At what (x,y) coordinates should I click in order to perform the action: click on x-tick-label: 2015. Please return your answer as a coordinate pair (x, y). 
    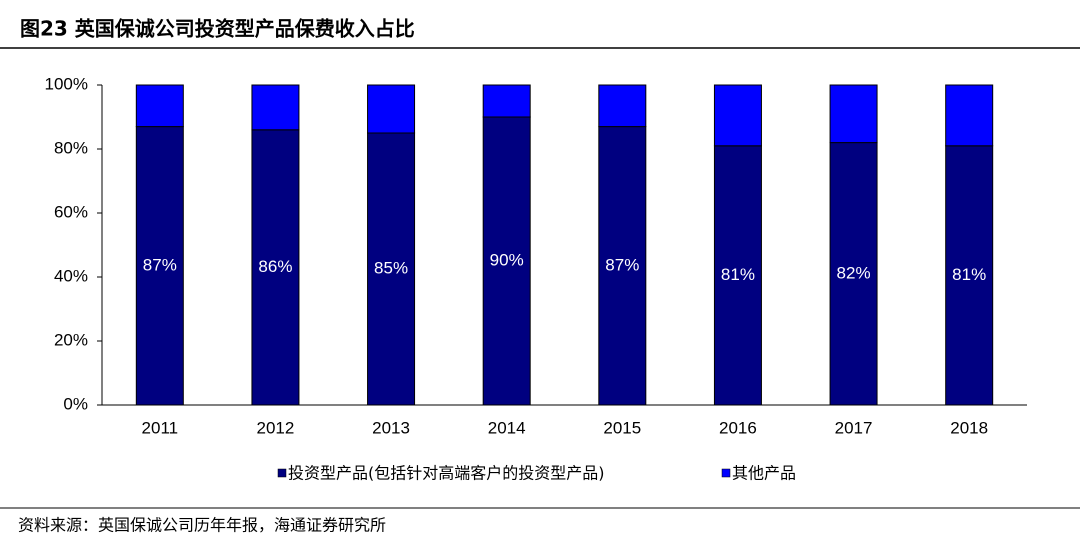
    Looking at the image, I should click on (622, 427).